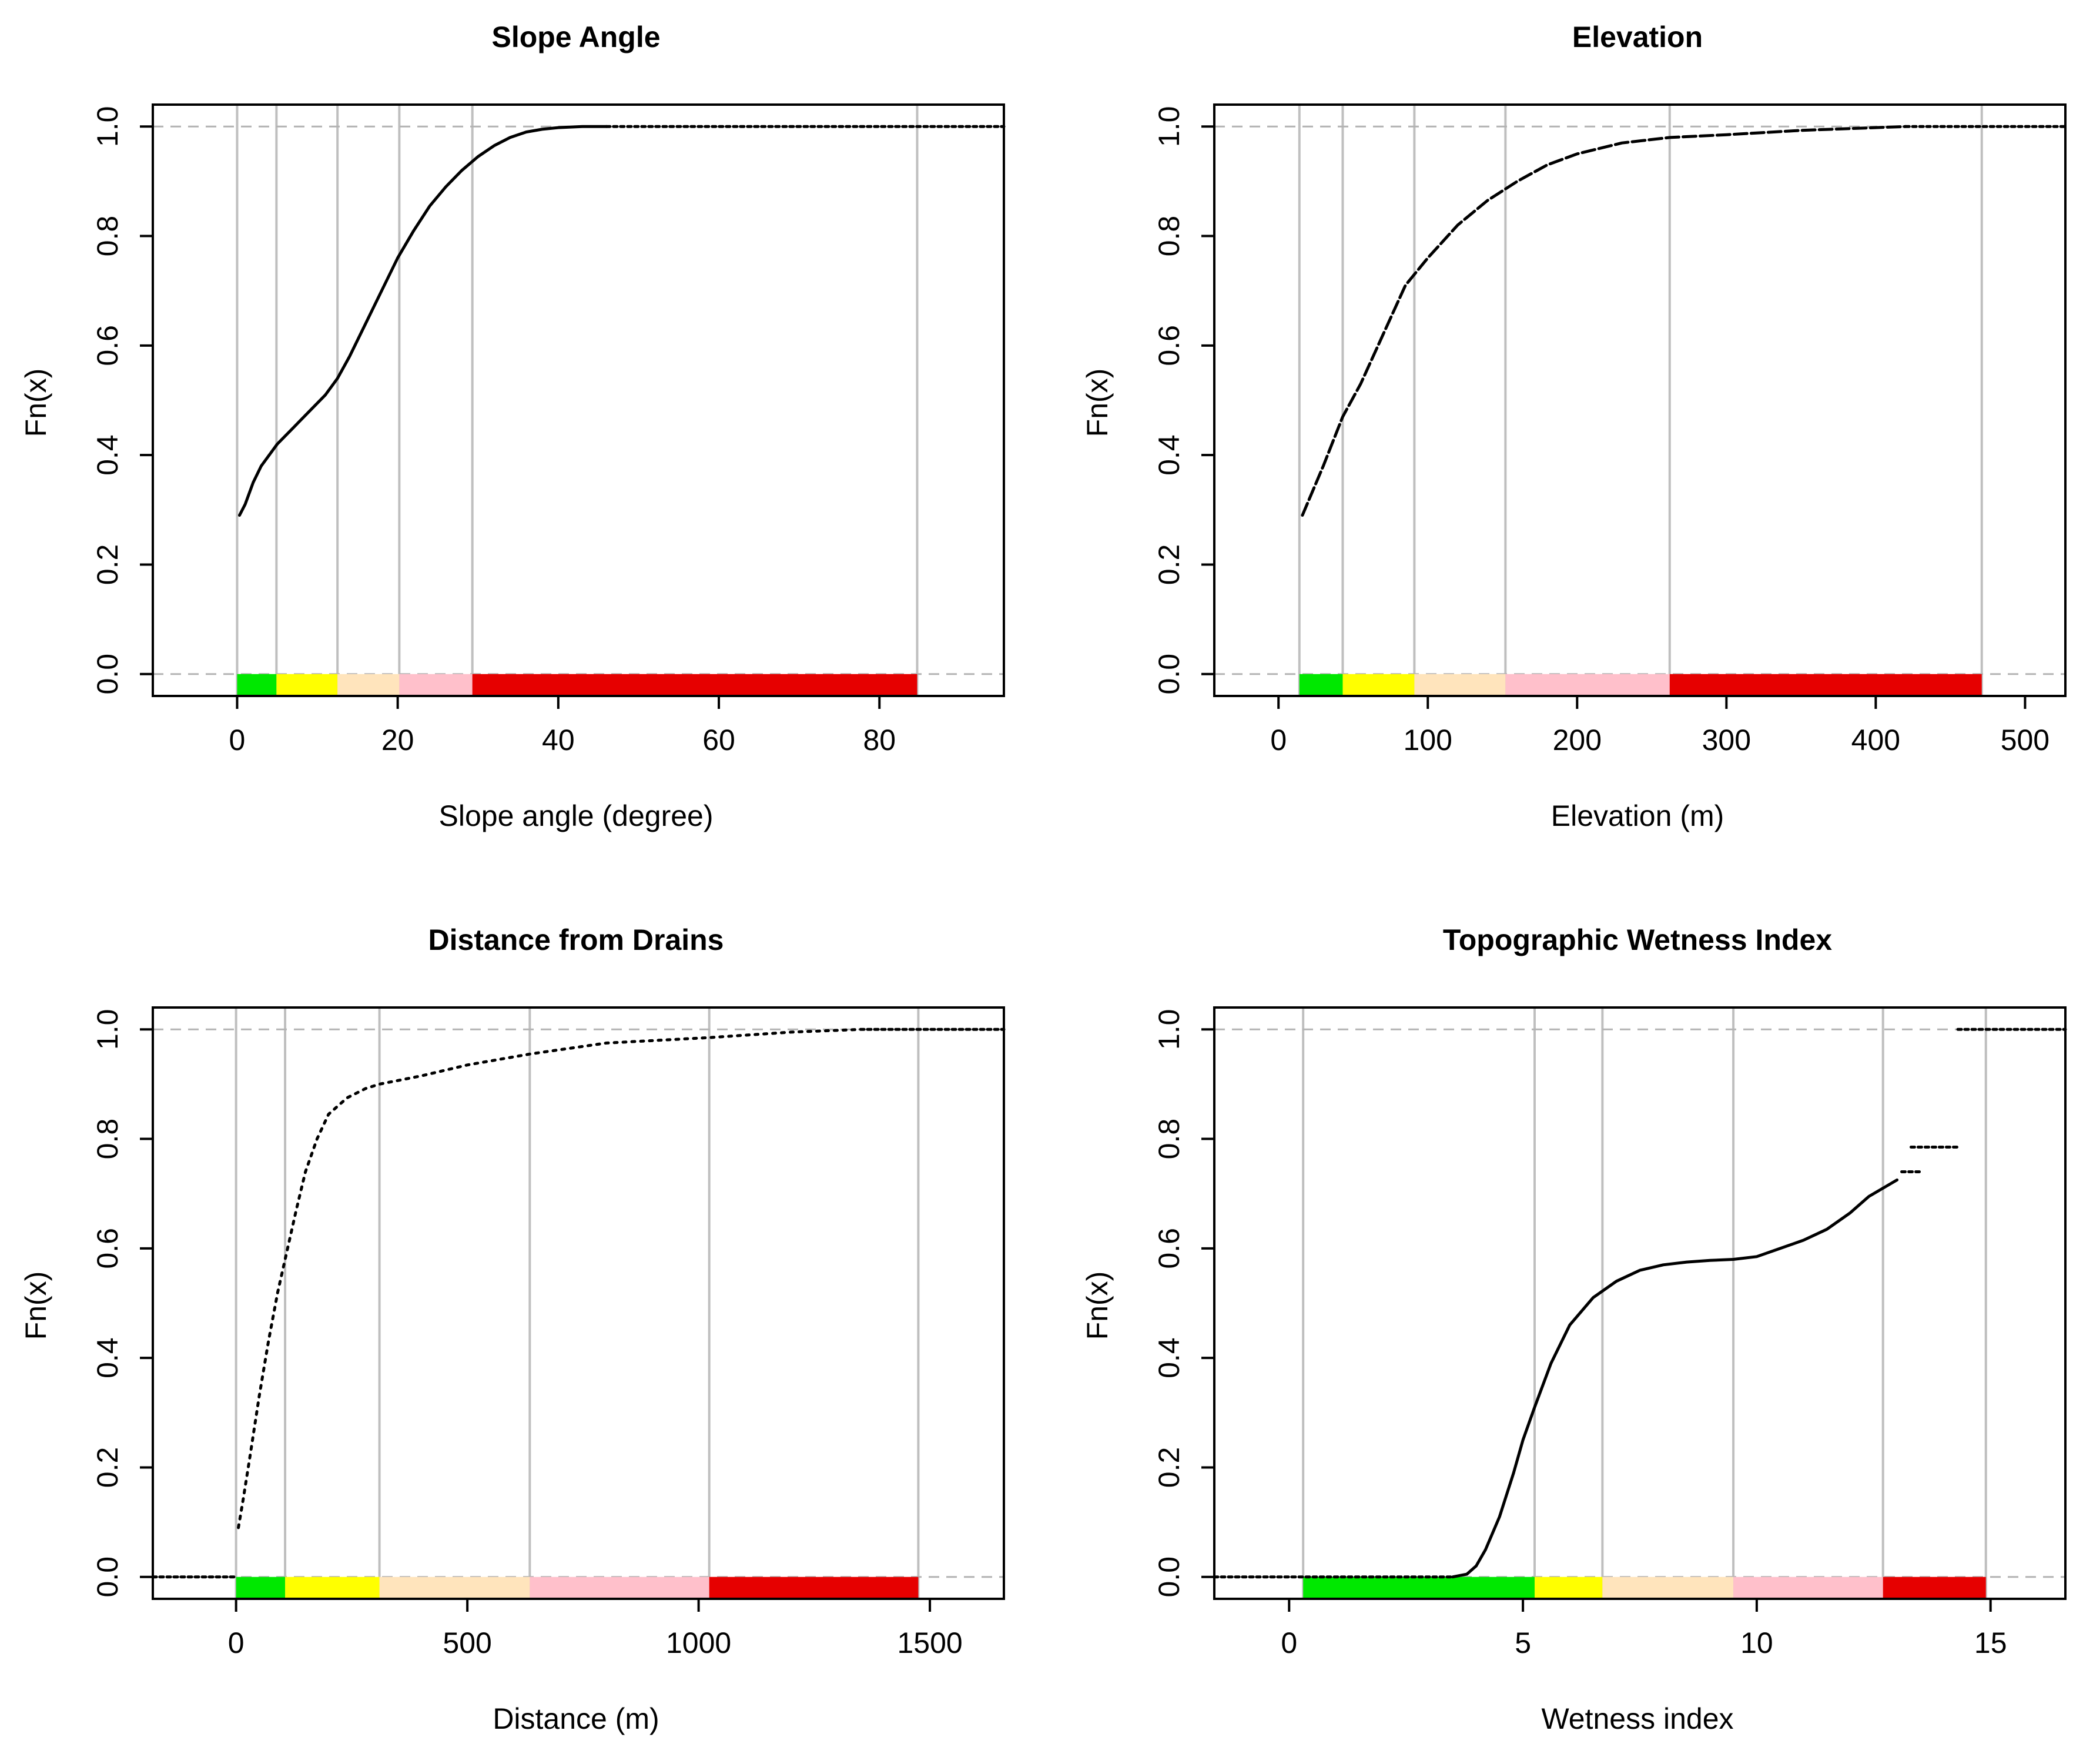 Image resolution: width=2083 pixels, height=1764 pixels. Describe the element at coordinates (1637, 1718) in the screenshot. I see `x-axis-label: Wetness index` at that location.